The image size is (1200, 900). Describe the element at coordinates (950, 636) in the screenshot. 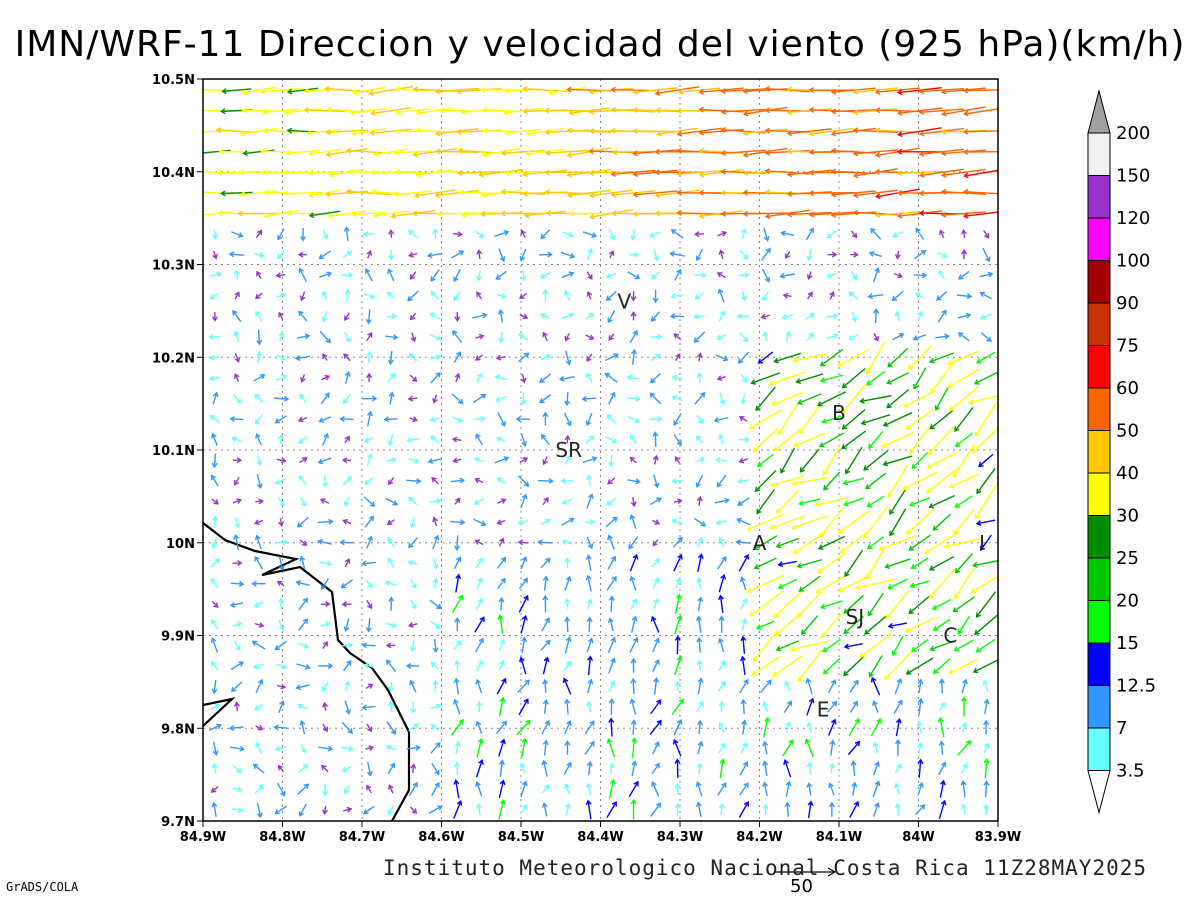

I see `city-label: C` at that location.